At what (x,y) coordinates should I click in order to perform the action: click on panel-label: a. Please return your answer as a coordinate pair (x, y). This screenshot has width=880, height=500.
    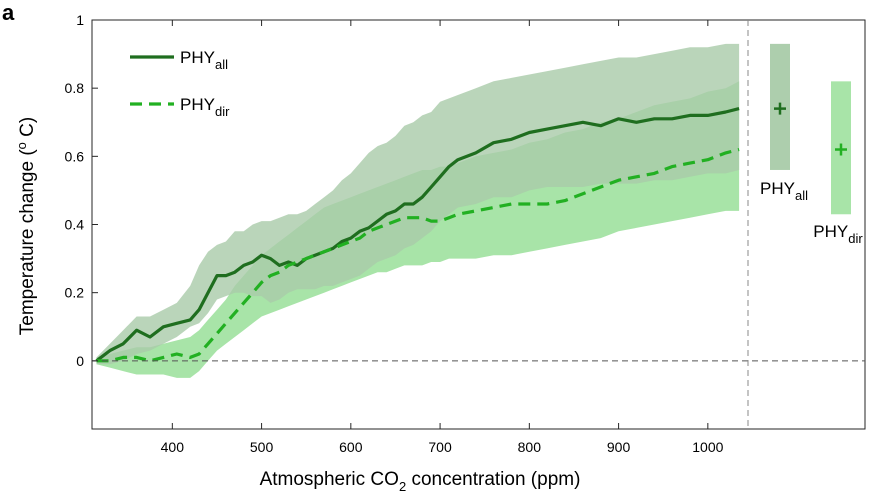
    Looking at the image, I should click on (8, 12).